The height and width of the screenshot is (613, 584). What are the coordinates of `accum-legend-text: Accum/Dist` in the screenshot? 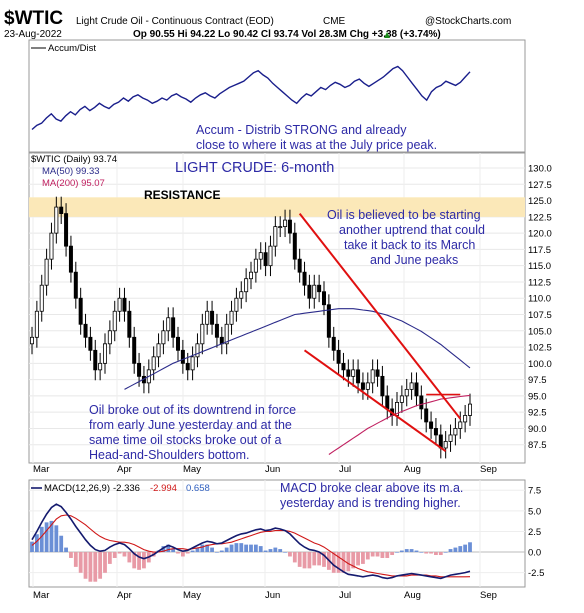 It's located at (72, 48).